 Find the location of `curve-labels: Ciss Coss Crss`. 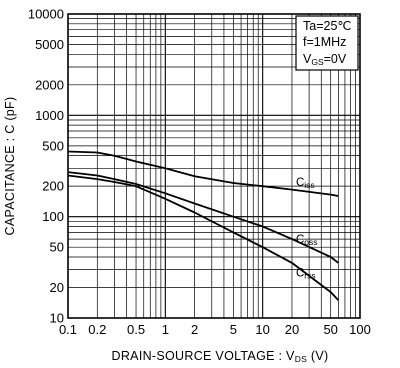

curve-labels: Ciss Coss Crss is located at coordinates (307, 229).